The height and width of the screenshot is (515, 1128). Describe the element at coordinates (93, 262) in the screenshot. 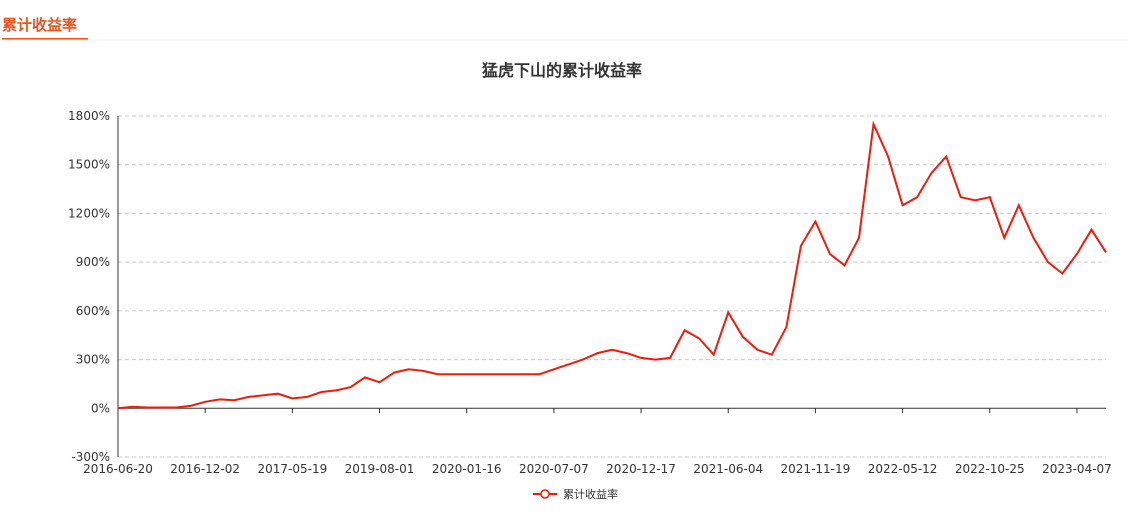

I see `y-tick-label: 900%` at that location.